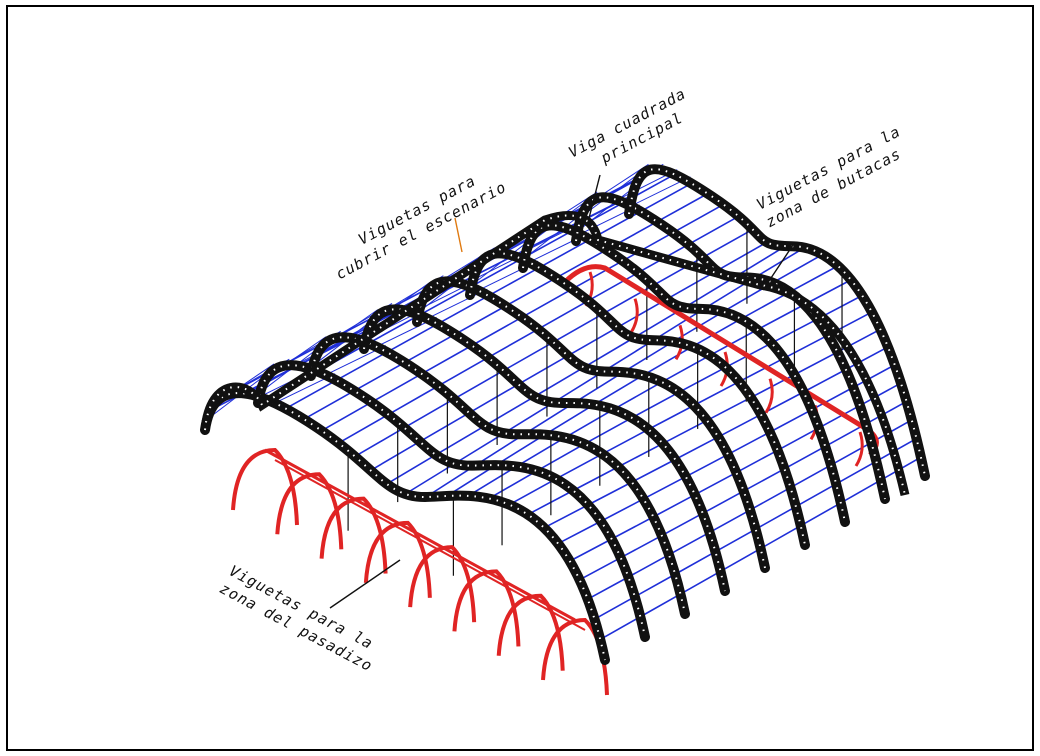 The image size is (1040, 756). I want to click on label-walkway-joists: Viguetas para la zona del pasadizo, so click(301, 619).